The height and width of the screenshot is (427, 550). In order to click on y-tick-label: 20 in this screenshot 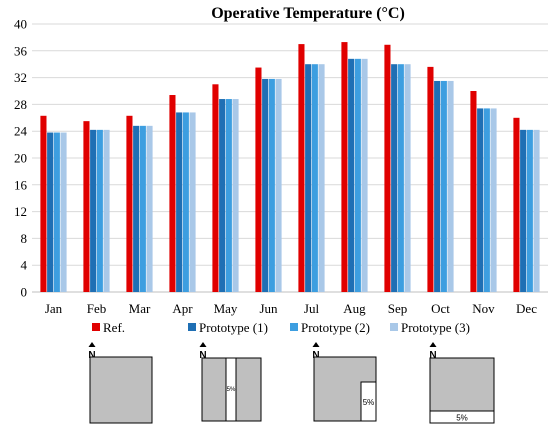, I will do `click(20, 158)`.